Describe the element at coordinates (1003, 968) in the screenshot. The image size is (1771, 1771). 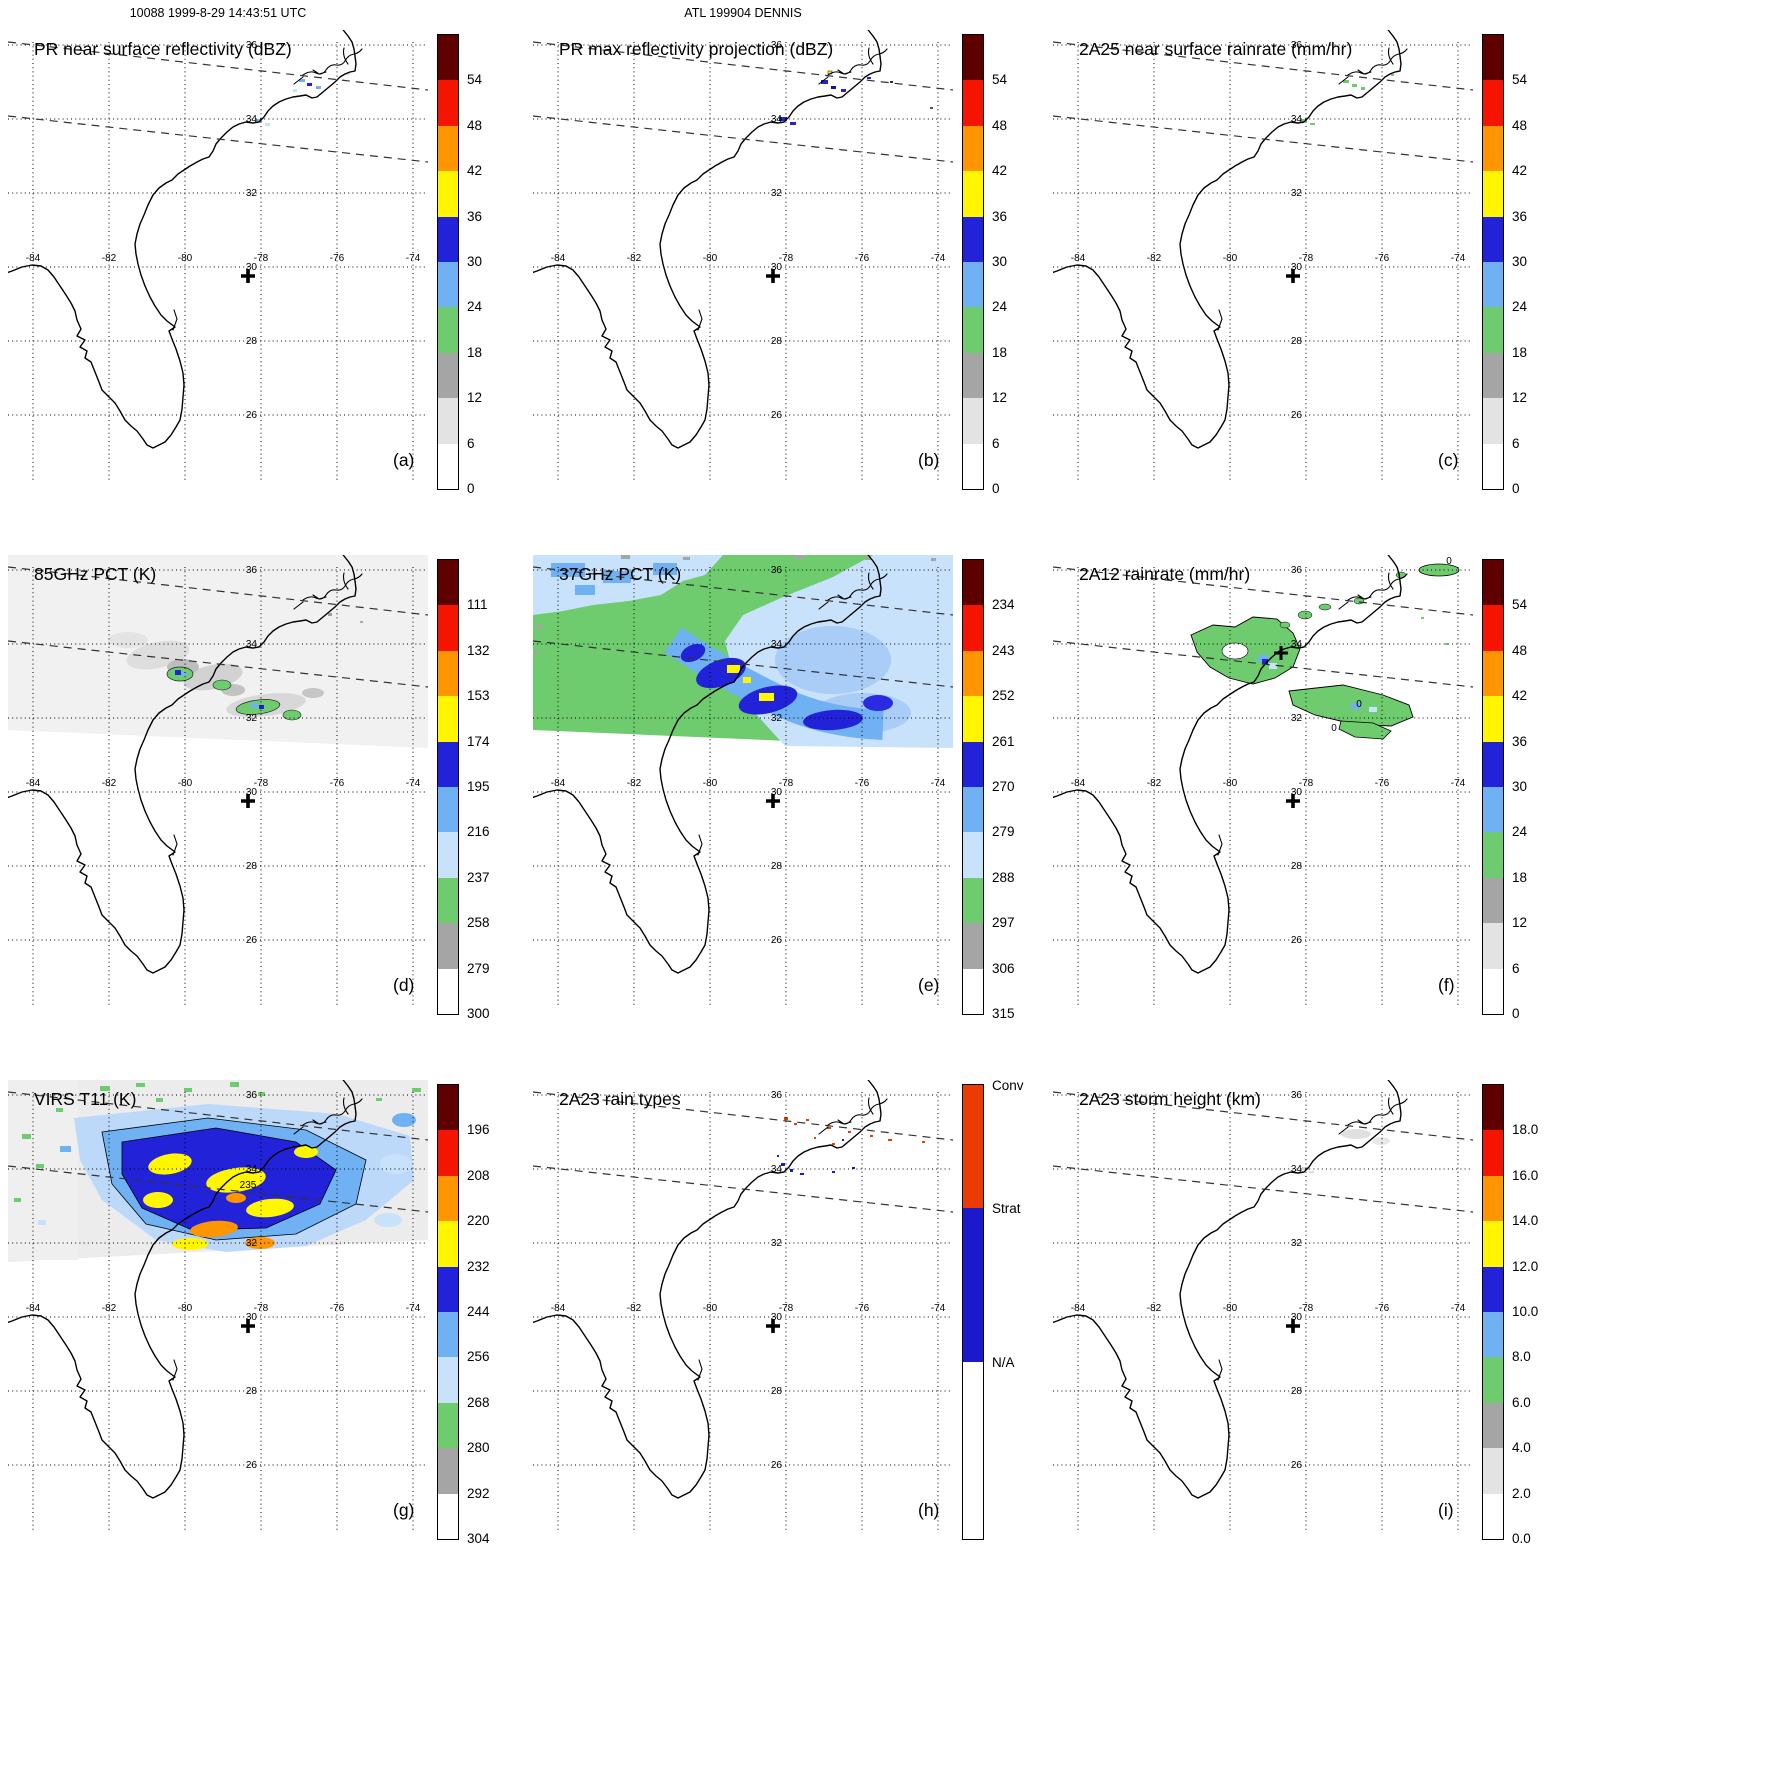
I see `colorbar-tick-label: 306` at that location.